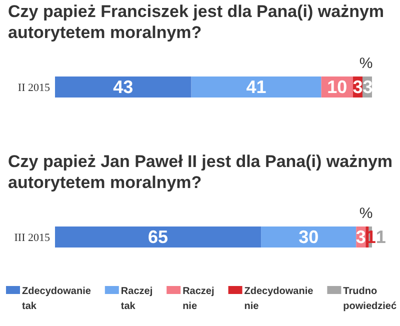 The width and height of the screenshot is (400, 326). I want to click on data-label: 1, so click(381, 237).